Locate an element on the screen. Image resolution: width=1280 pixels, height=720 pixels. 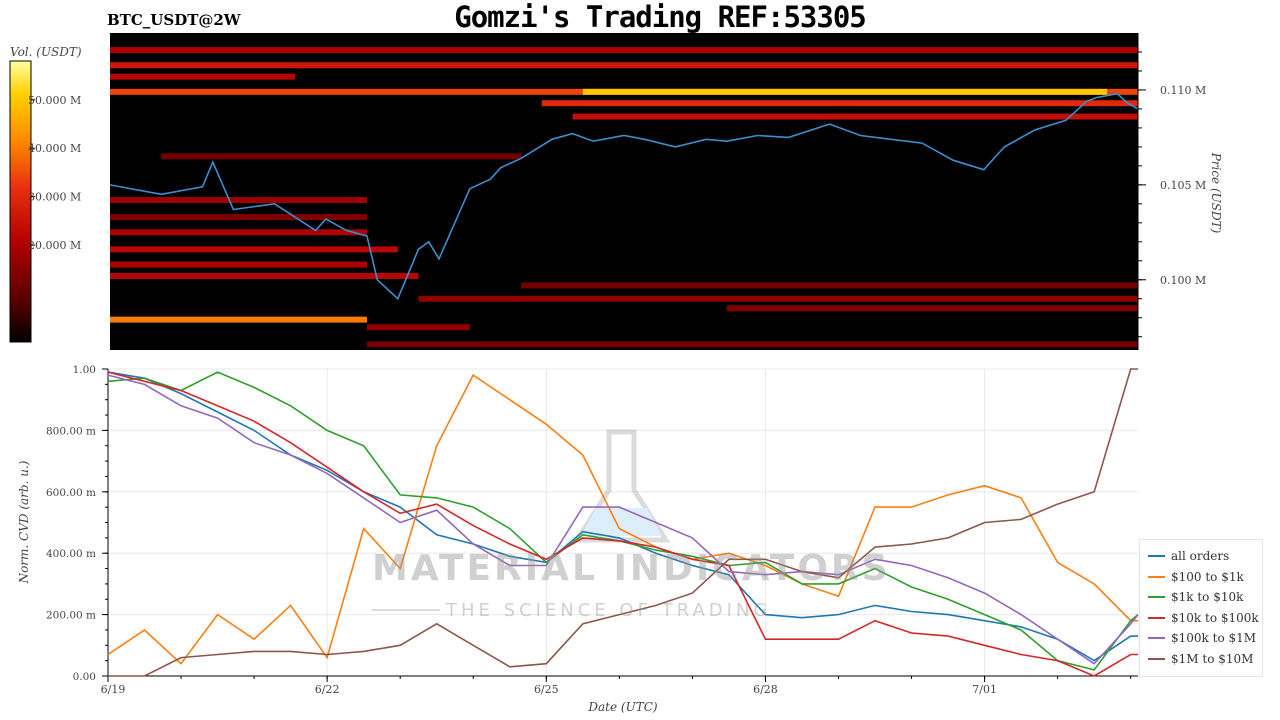
legend-label: $1M to $10M is located at coordinates (1212, 658).